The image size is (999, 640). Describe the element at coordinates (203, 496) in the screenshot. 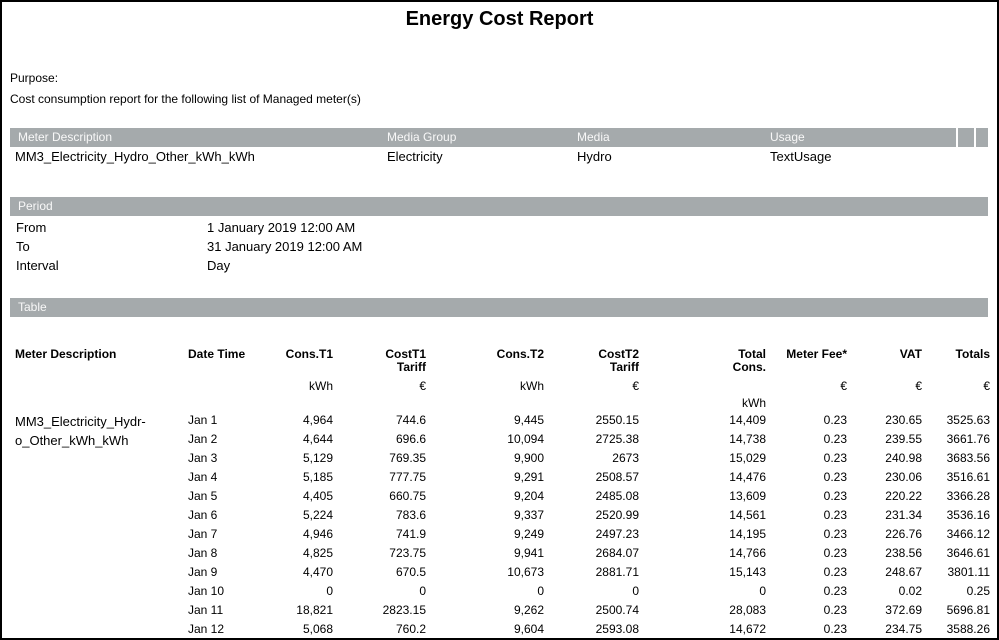

I see `date-cell: Jan 5` at that location.